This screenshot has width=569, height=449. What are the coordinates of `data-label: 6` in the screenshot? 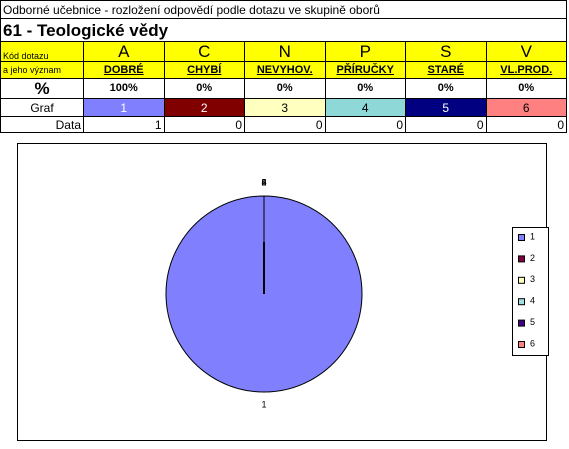 It's located at (263, 182).